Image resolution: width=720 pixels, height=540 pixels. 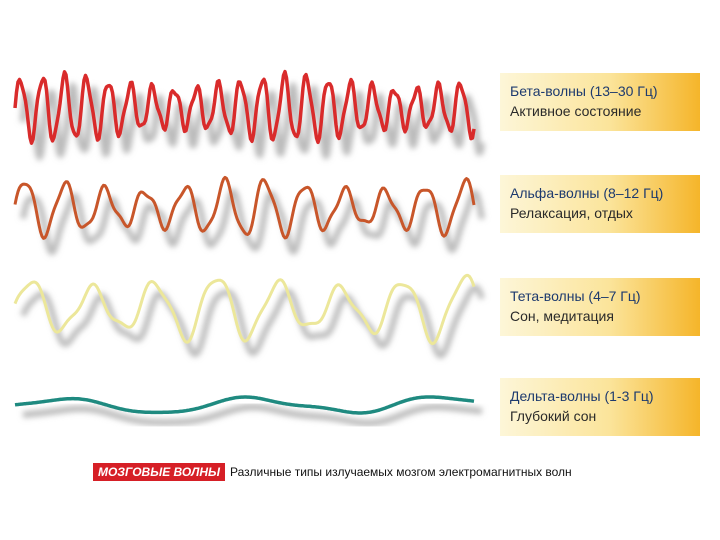 I want to click on wave-subtitle: Сон, медитация, so click(x=562, y=316).